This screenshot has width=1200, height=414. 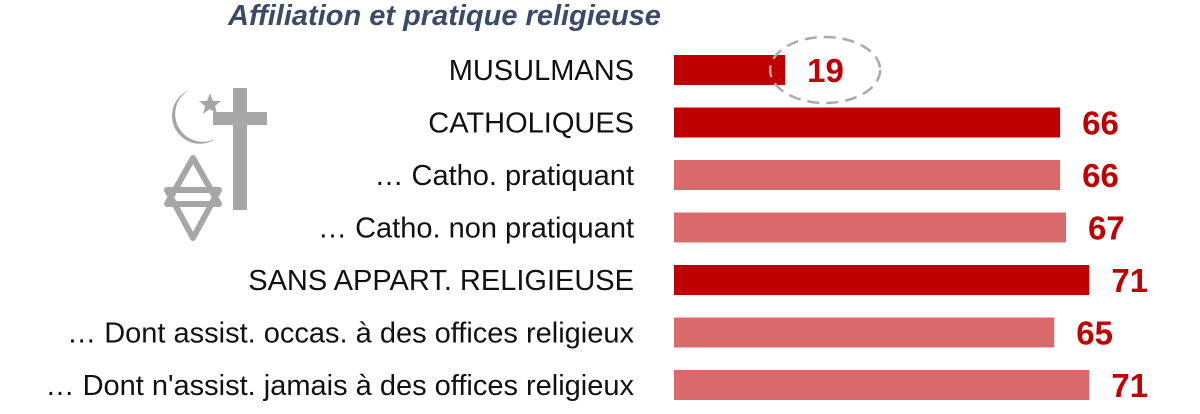 I want to click on category-label: … Catho. non pratiquant, so click(x=476, y=229).